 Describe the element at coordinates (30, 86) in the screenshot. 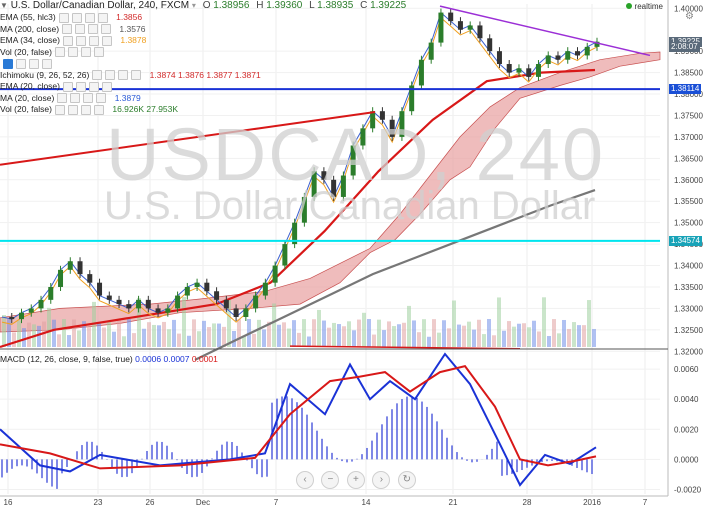

I see `legend-name: EMA (20, close)` at that location.